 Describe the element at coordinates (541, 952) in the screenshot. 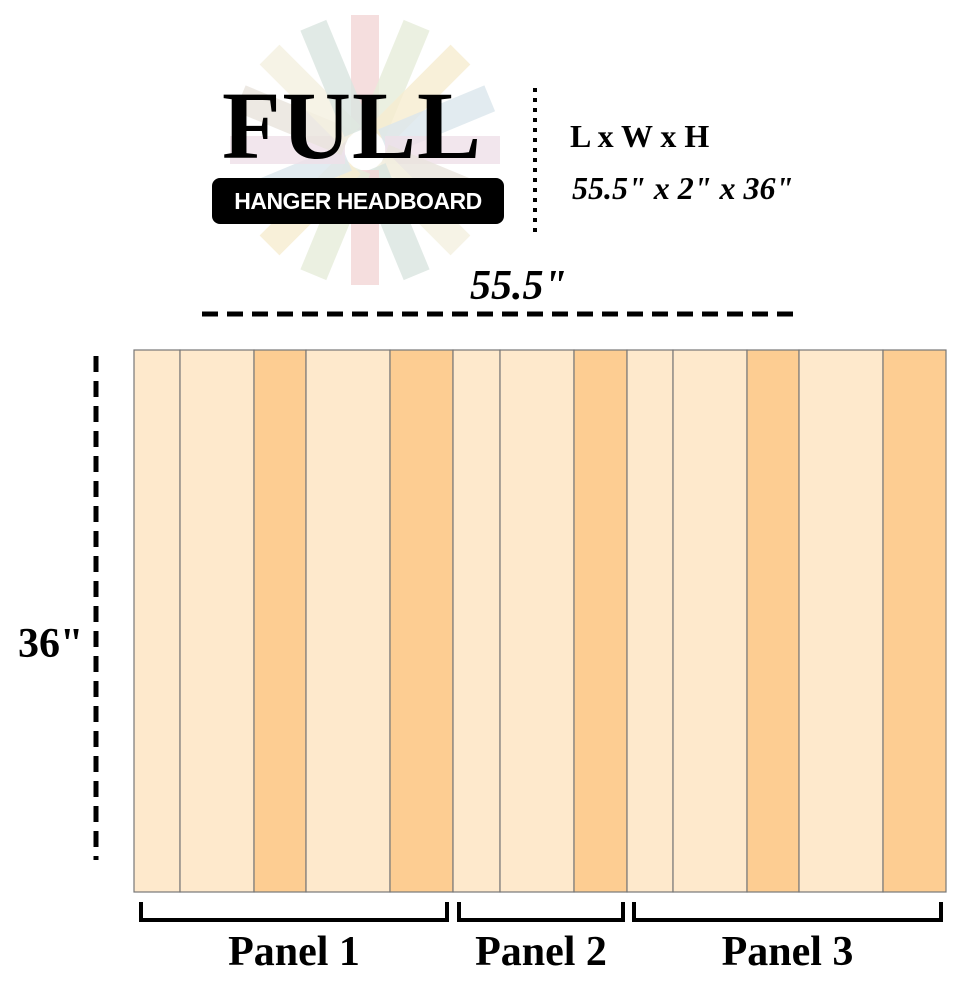

I see `panel-2-label: Panel 2` at that location.